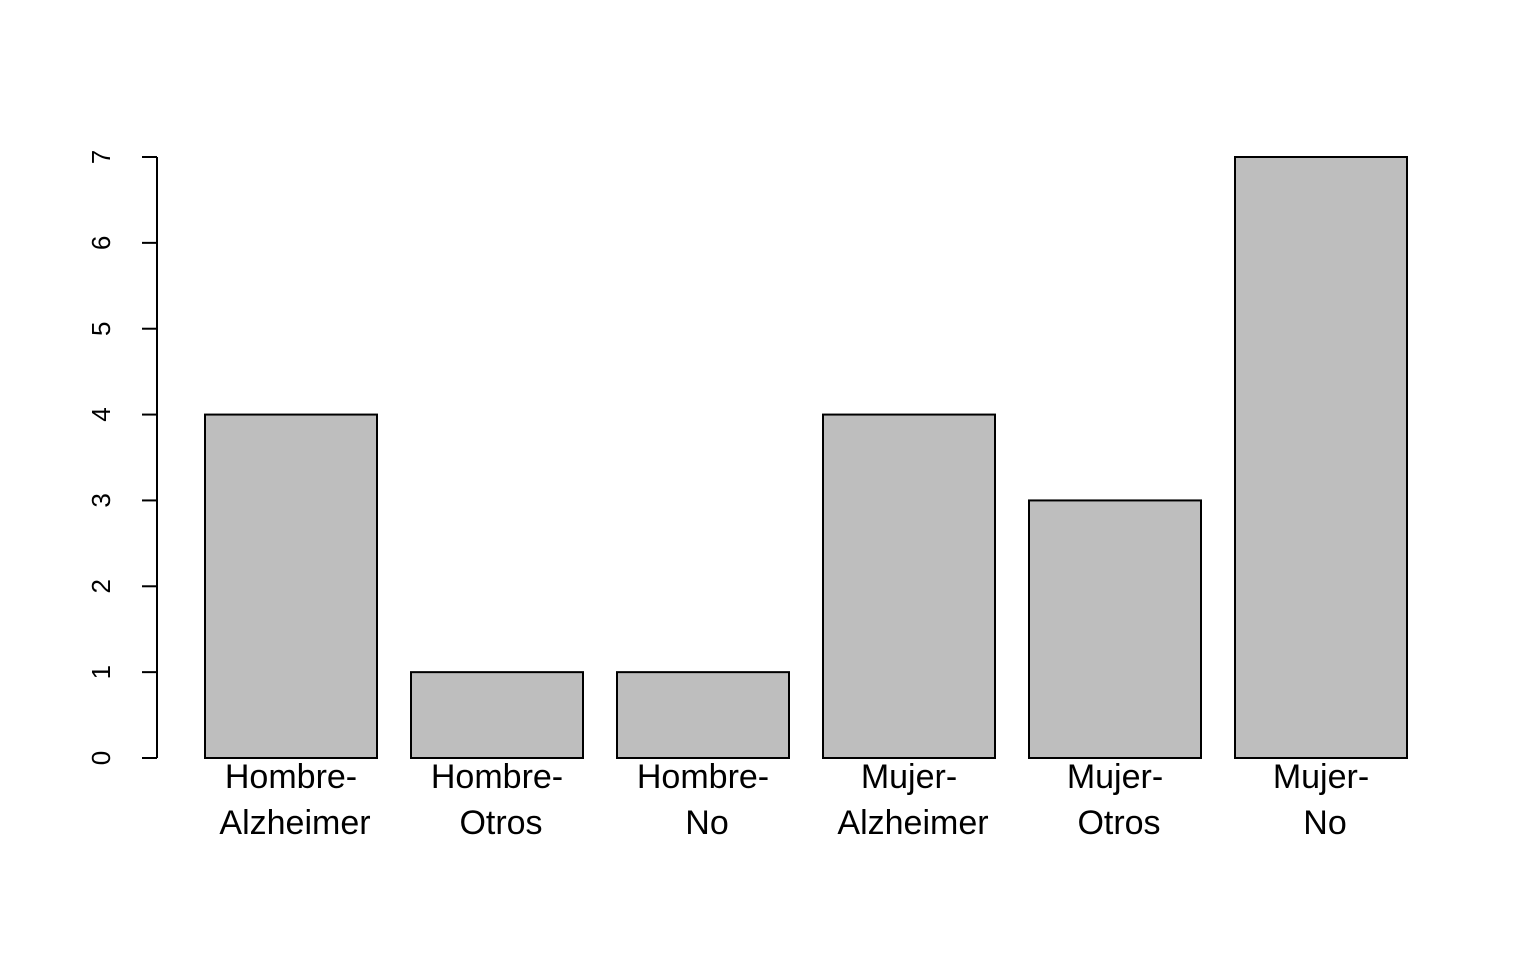 The width and height of the screenshot is (1536, 960). I want to click on x-tick-label-5-line-1: No, so click(1324, 823).